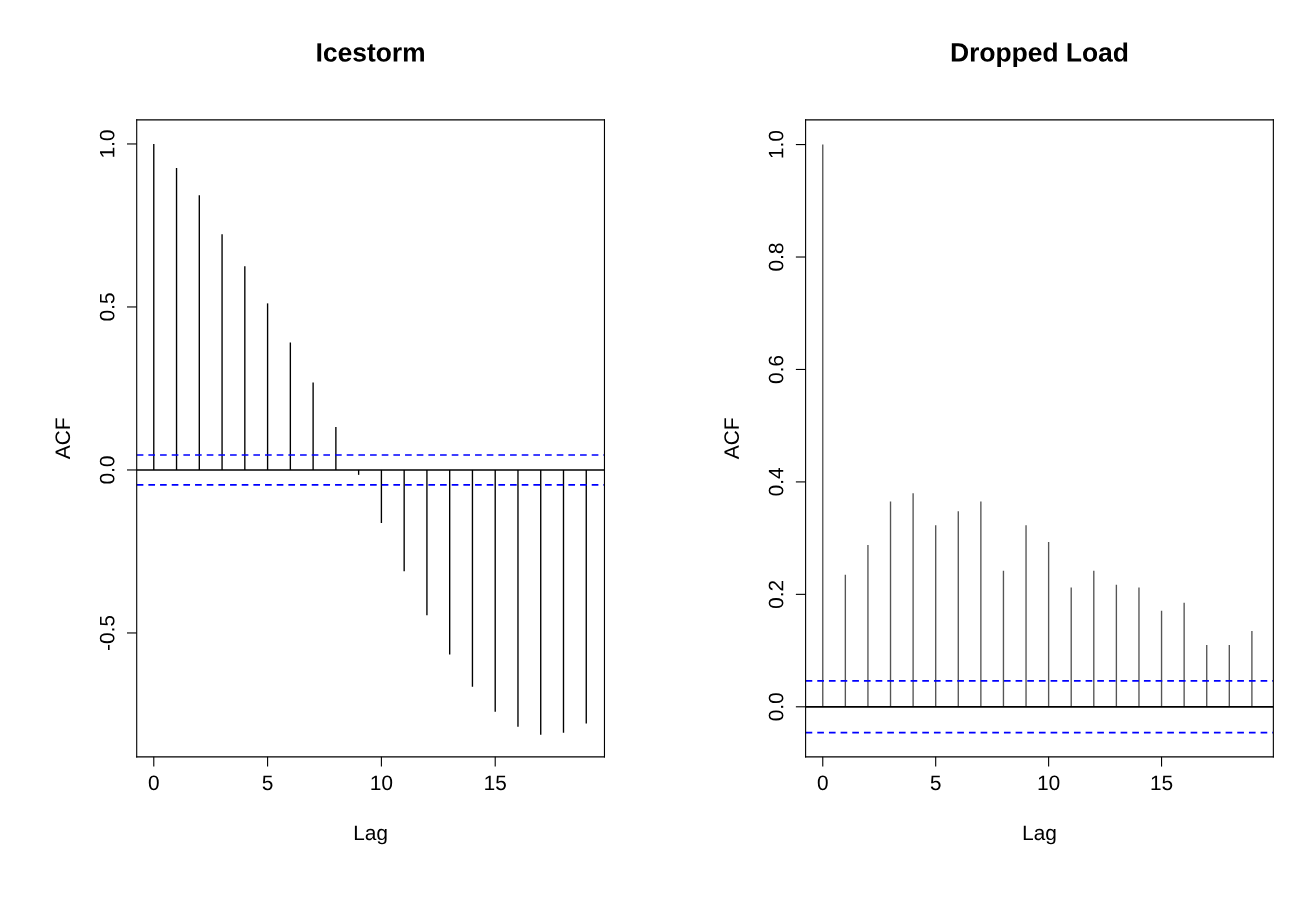  What do you see at coordinates (776, 482) in the screenshot?
I see `y-tick-label: 0.4` at bounding box center [776, 482].